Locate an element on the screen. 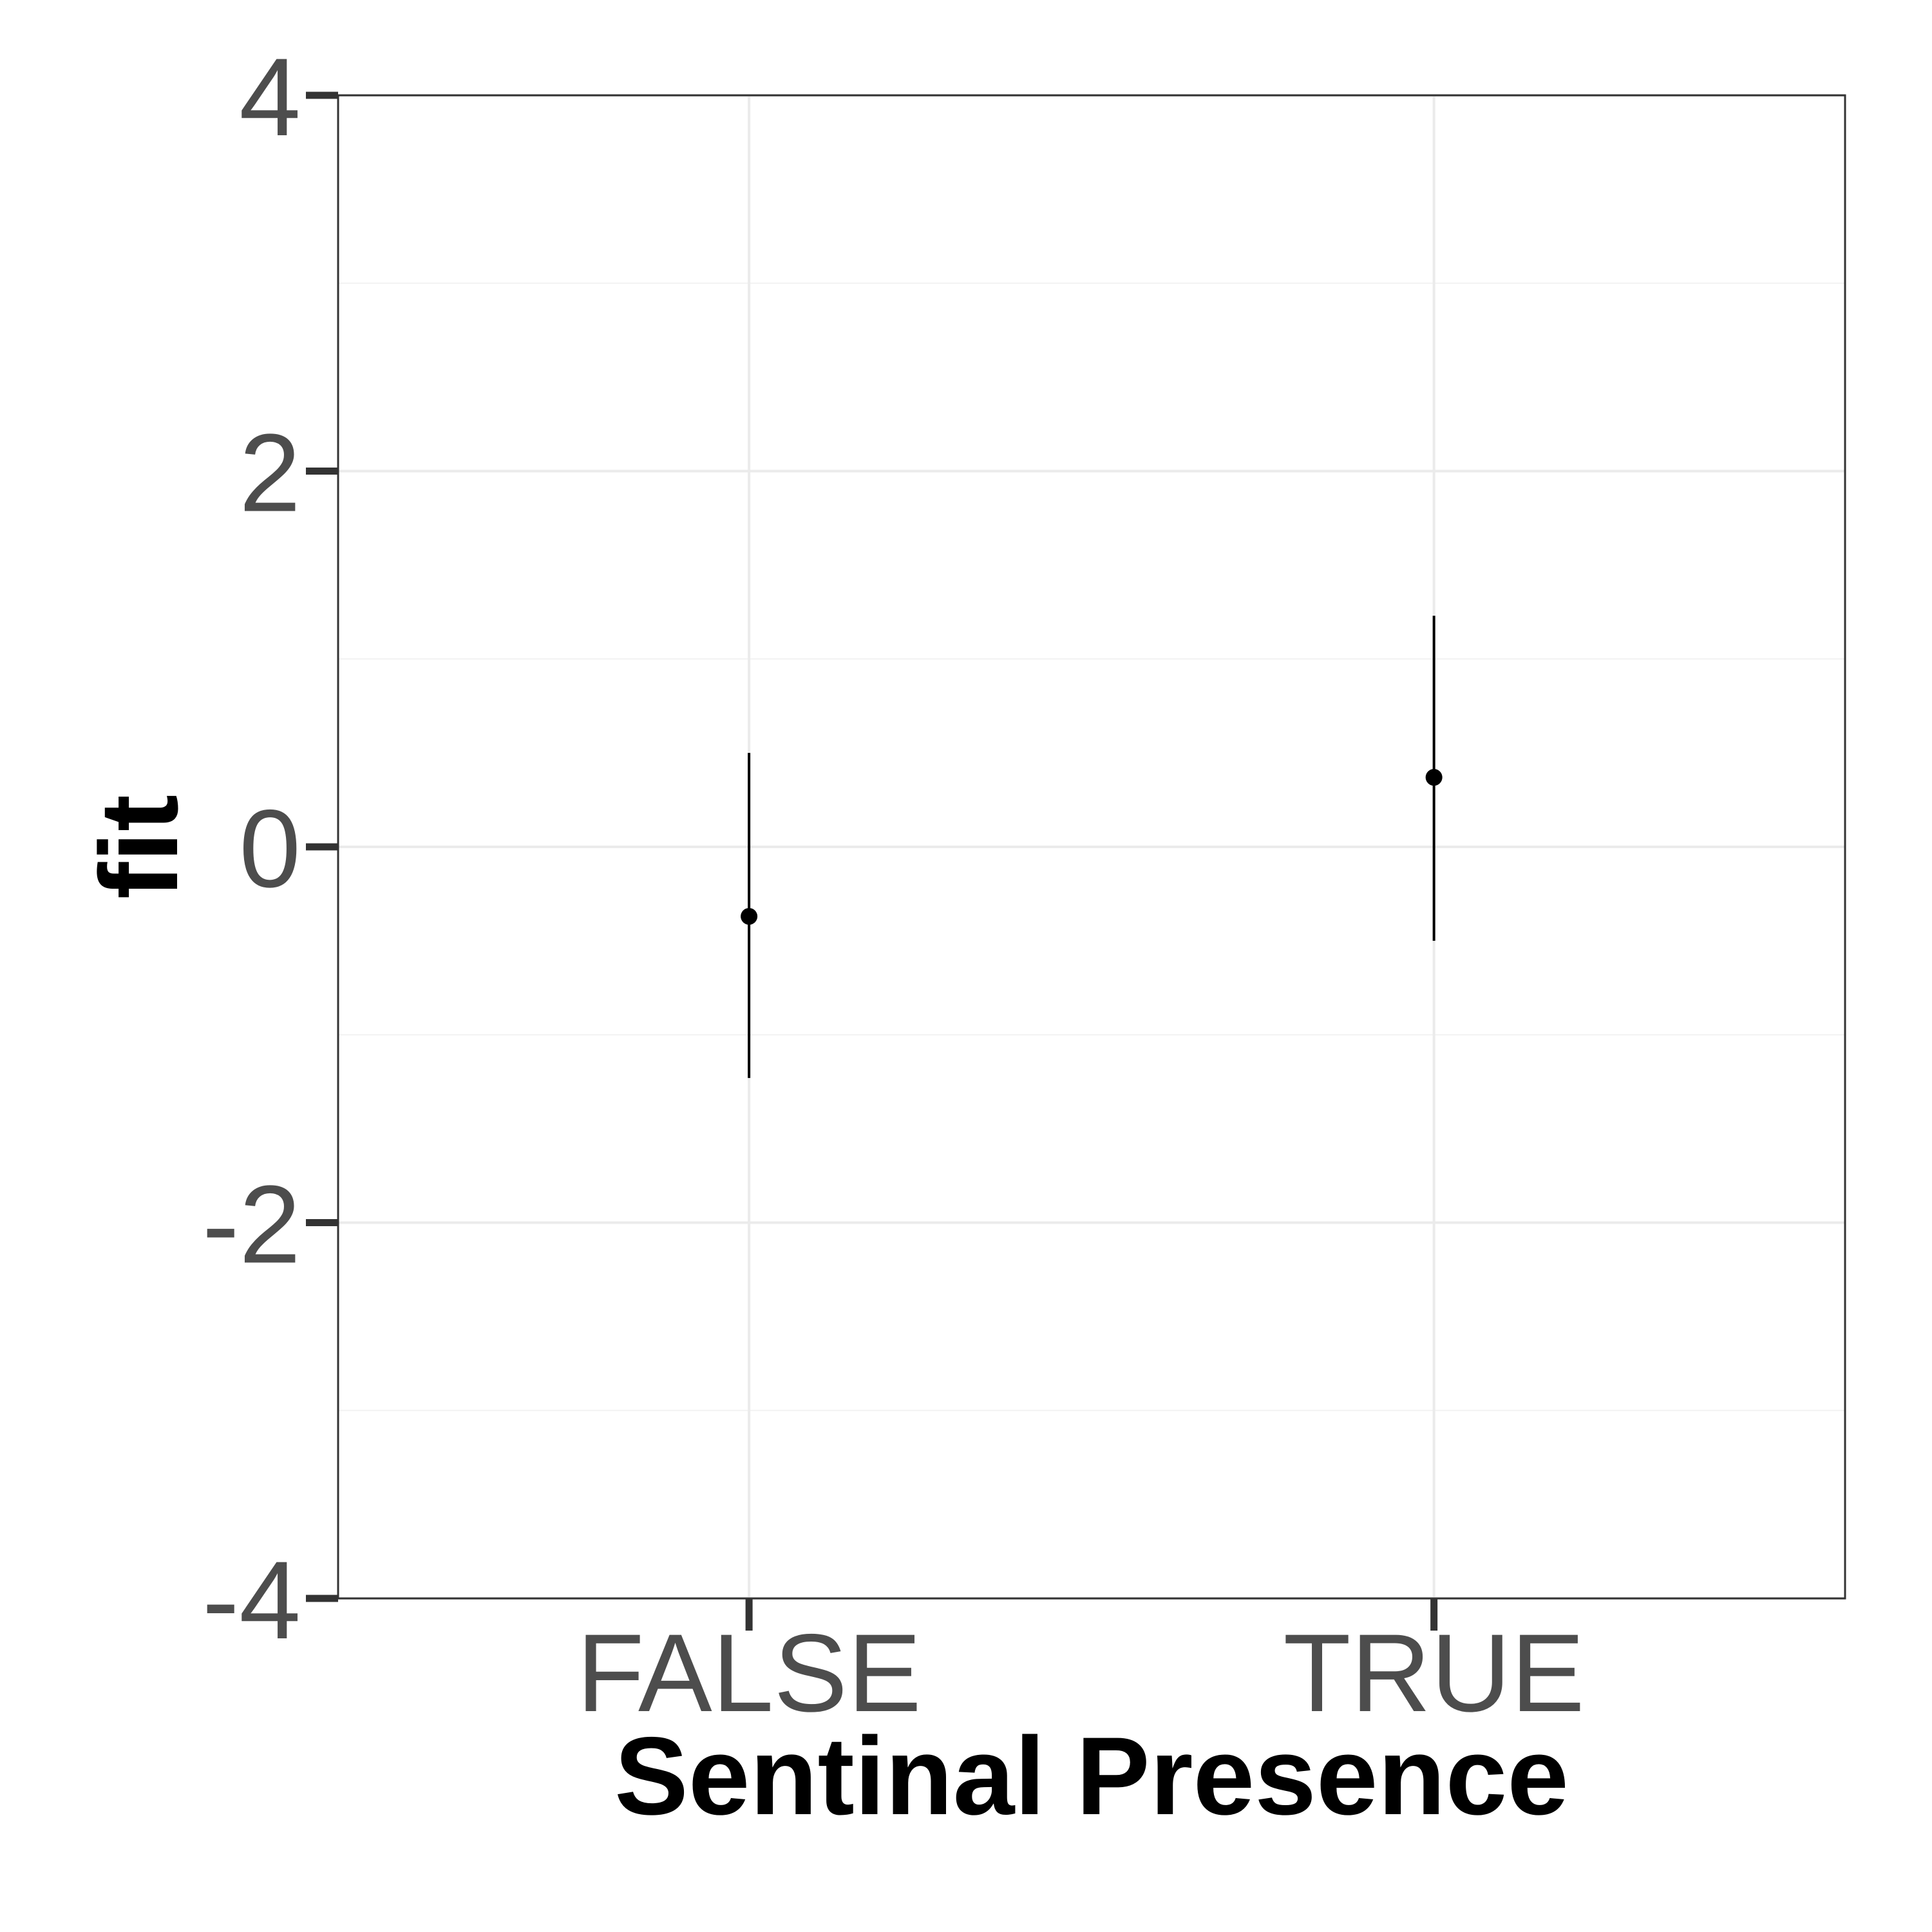 The height and width of the screenshot is (1932, 1932). x-tick-label: TRUE is located at coordinates (1434, 1673).